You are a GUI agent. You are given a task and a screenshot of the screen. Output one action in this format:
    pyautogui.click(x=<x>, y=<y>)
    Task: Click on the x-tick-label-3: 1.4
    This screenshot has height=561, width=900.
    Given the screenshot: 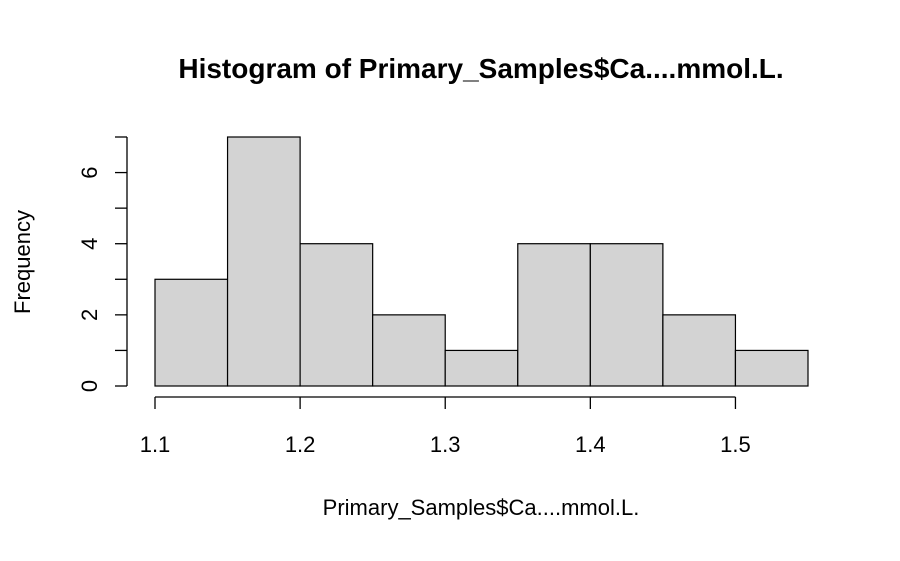 What is the action you would take?
    pyautogui.click(x=590, y=444)
    